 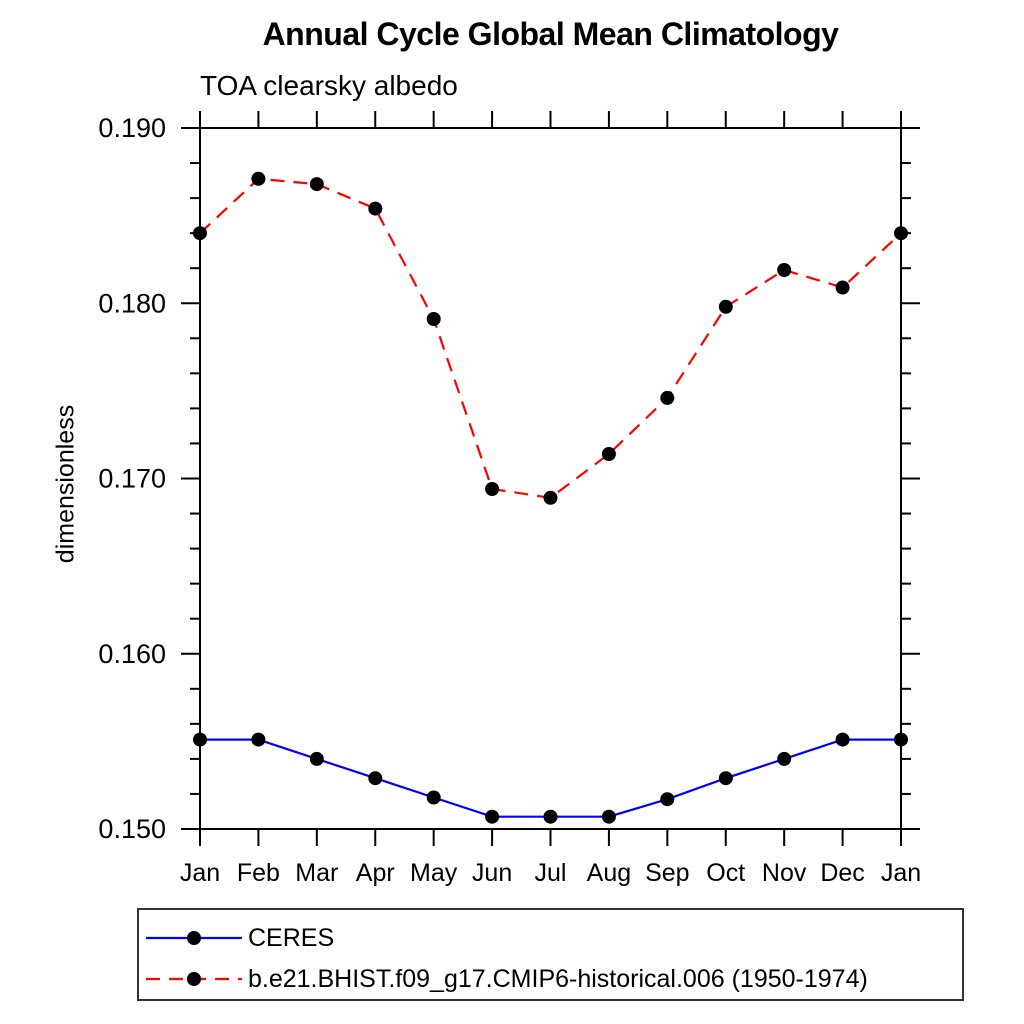 What do you see at coordinates (132, 479) in the screenshot?
I see `y-tick-label: 0.170` at bounding box center [132, 479].